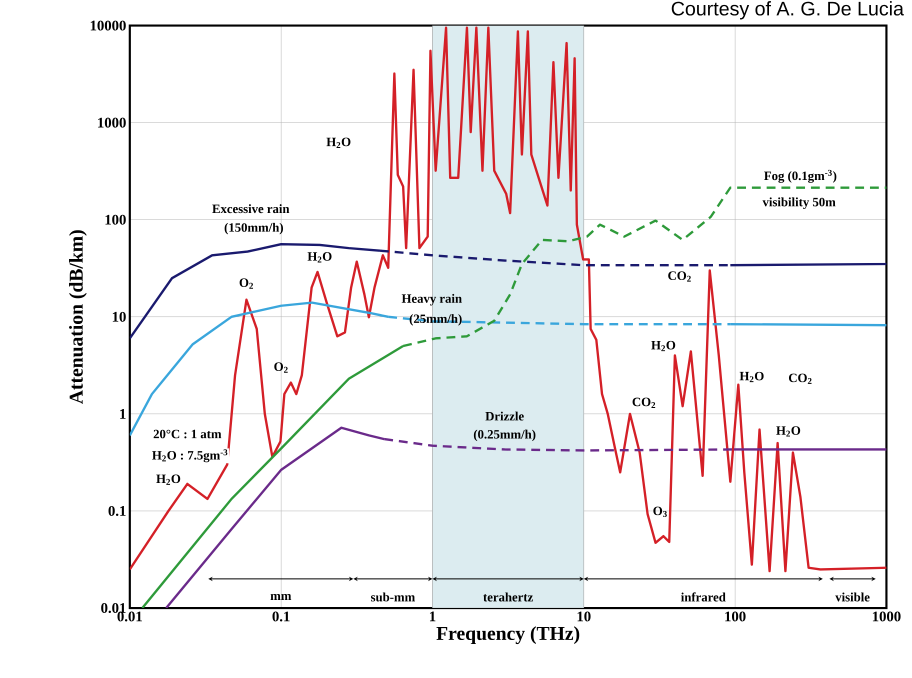 This screenshot has width=912, height=678. What do you see at coordinates (281, 617) in the screenshot?
I see `x-tick-label: 0.1` at bounding box center [281, 617].